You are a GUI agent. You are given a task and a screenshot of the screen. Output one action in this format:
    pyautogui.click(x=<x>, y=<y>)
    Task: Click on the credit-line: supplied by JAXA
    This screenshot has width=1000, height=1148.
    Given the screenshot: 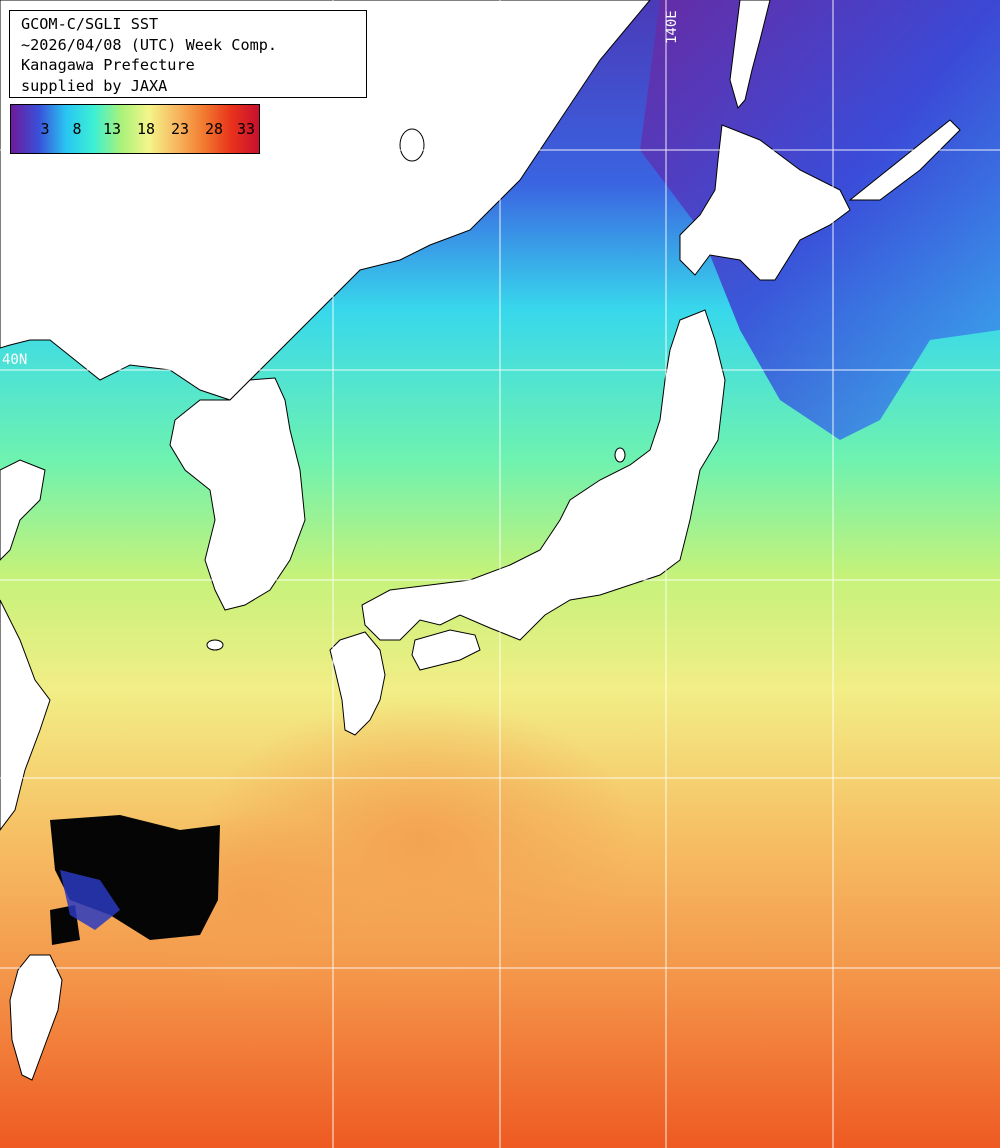 What is the action you would take?
    pyautogui.click(x=94, y=85)
    